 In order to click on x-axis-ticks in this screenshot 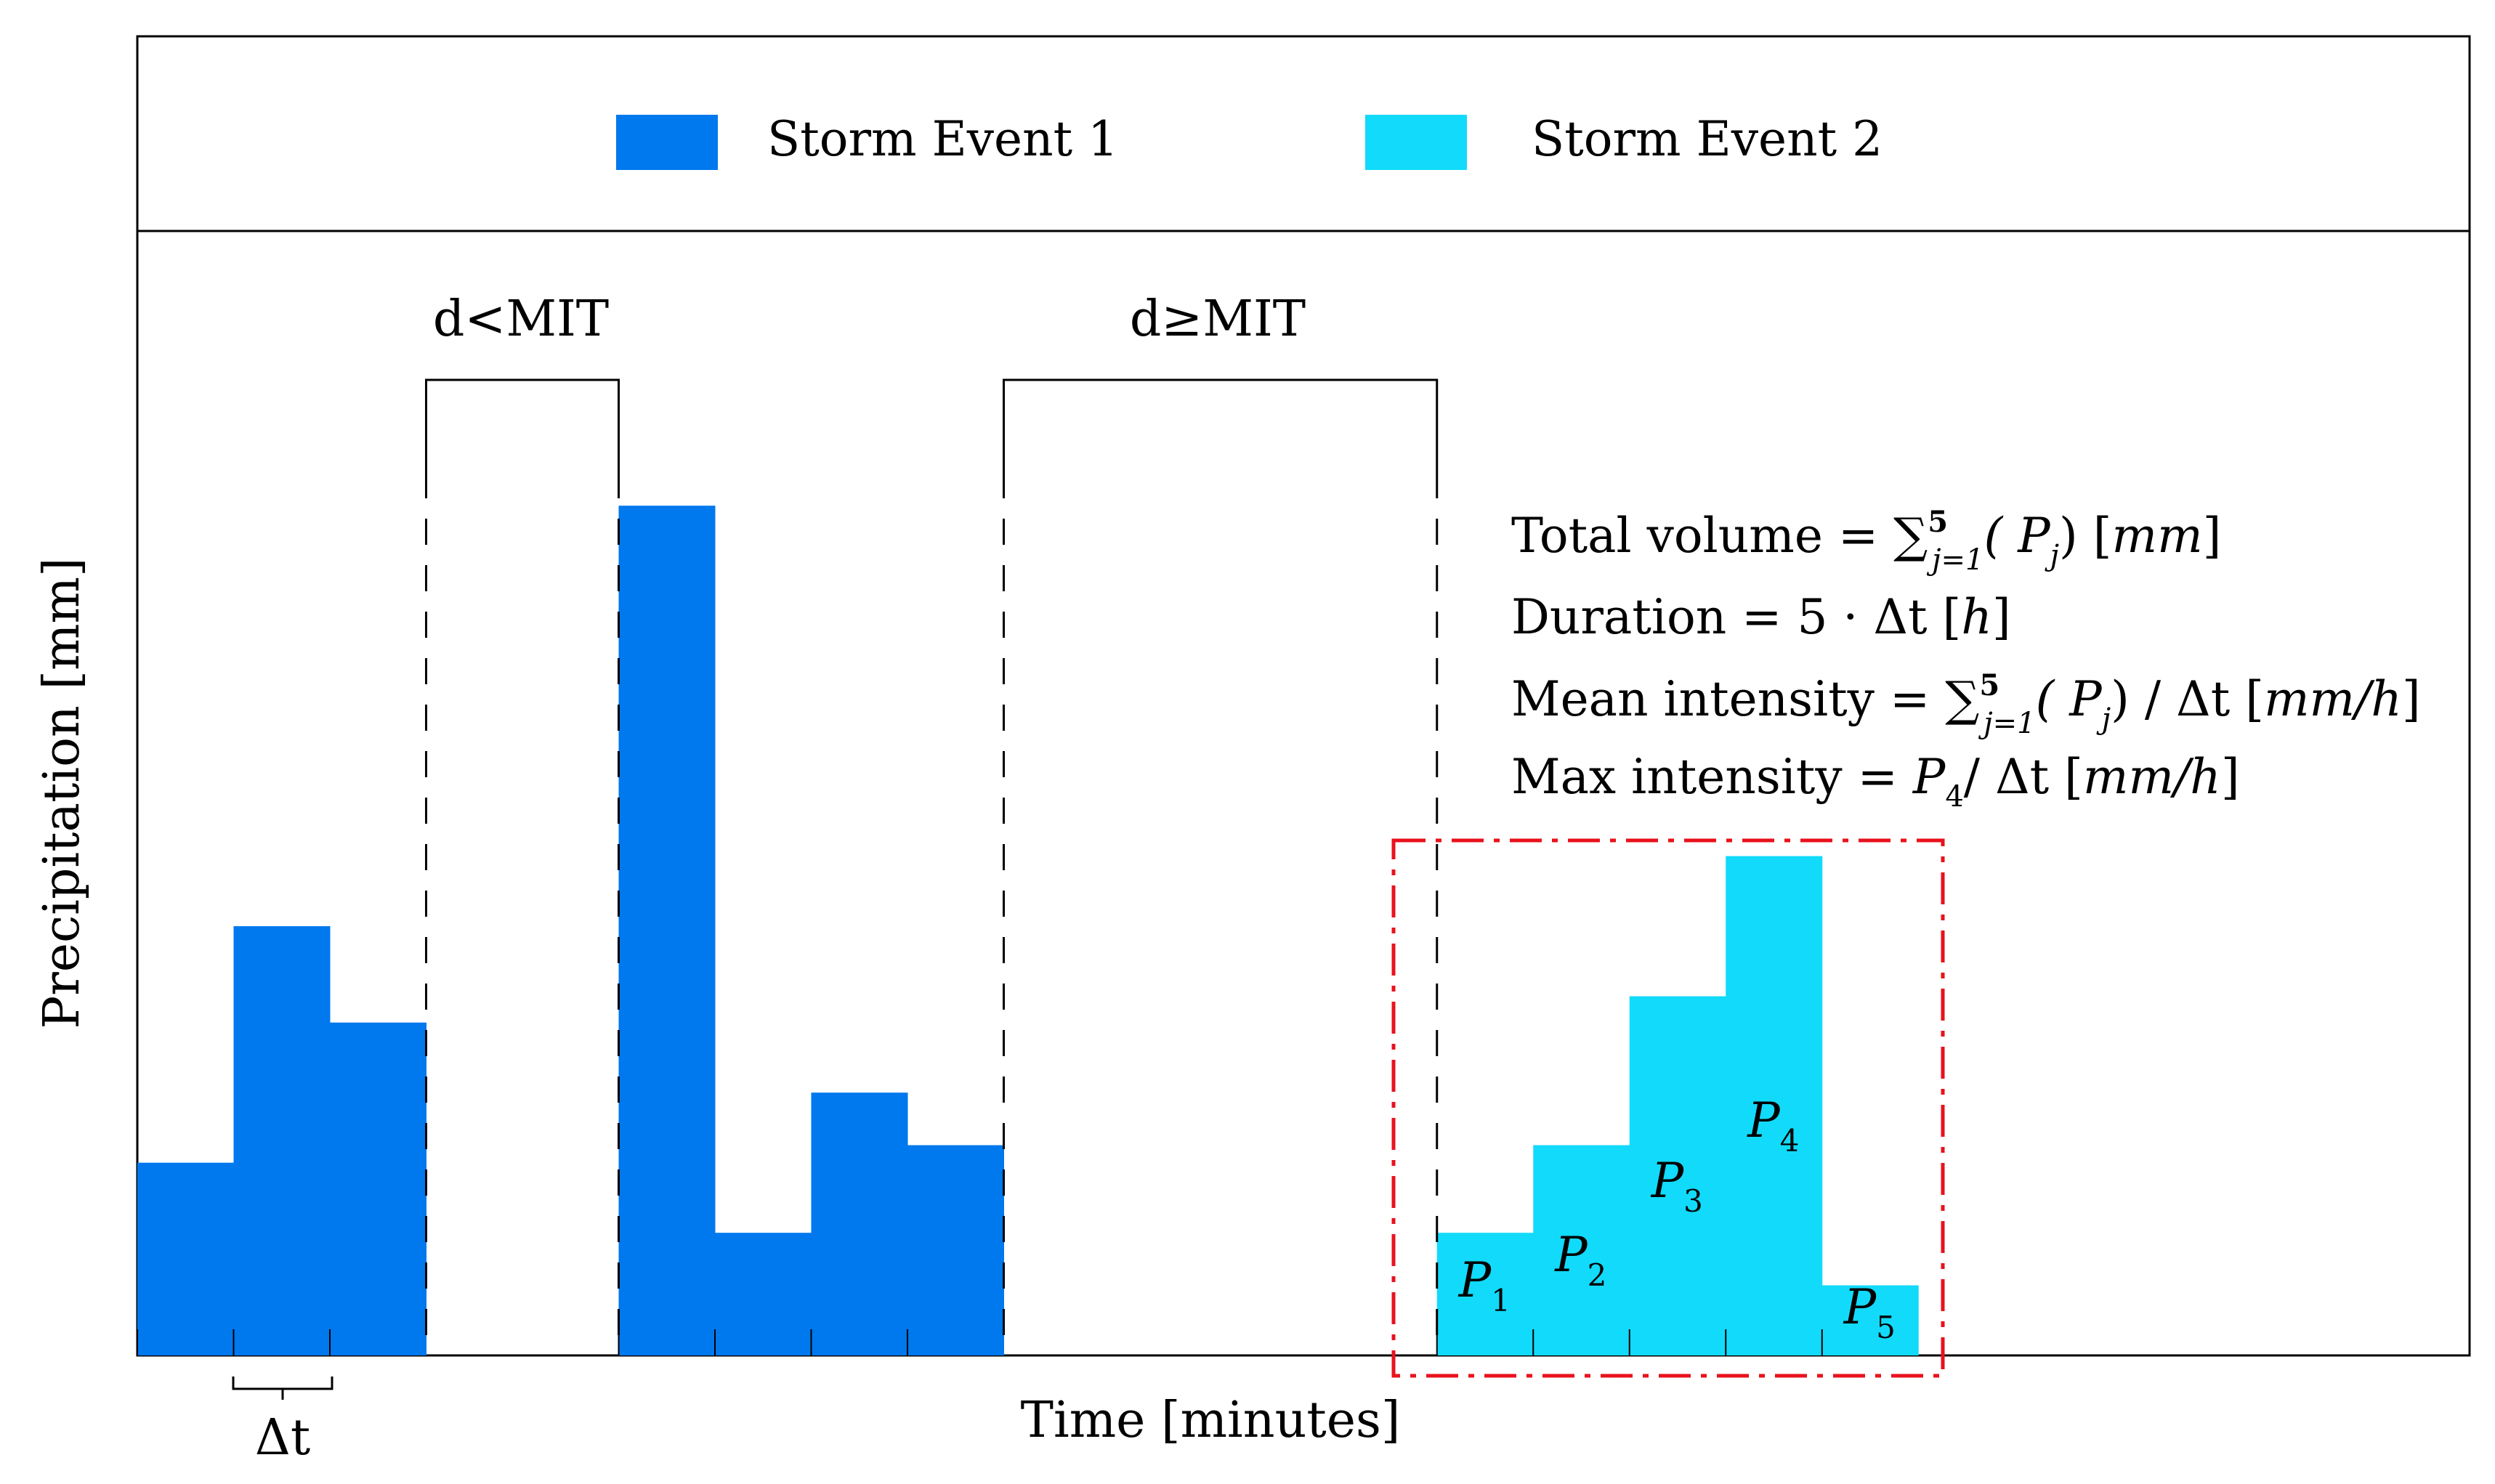, I will do `click(980, 1342)`.